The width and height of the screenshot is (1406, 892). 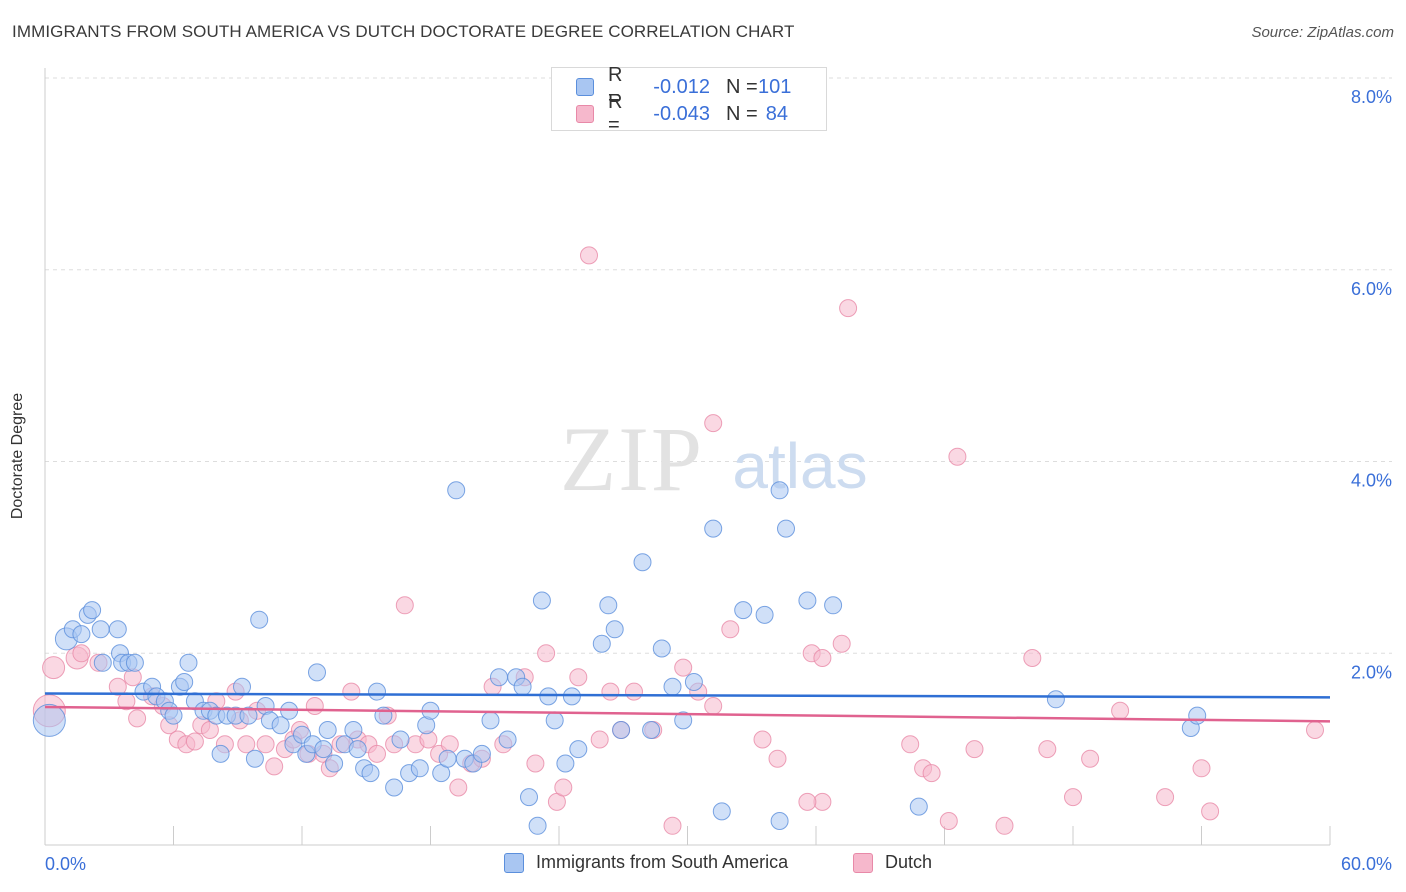 I want to click on legend-swatch-pink, so click(x=585, y=114).